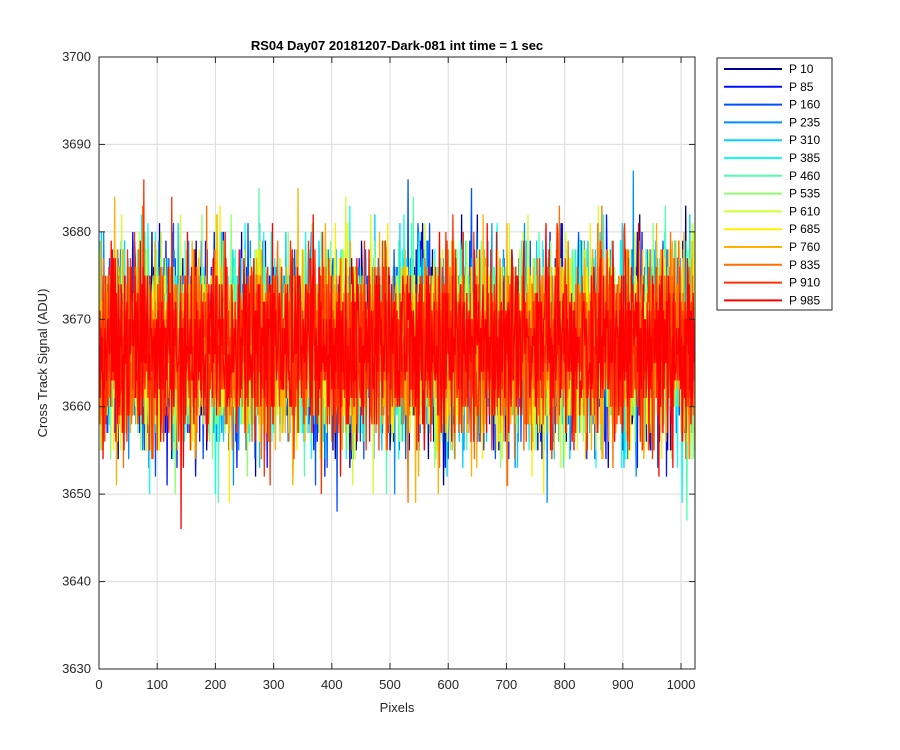 This screenshot has width=900, height=750. I want to click on x-tick-label: 200, so click(216, 684).